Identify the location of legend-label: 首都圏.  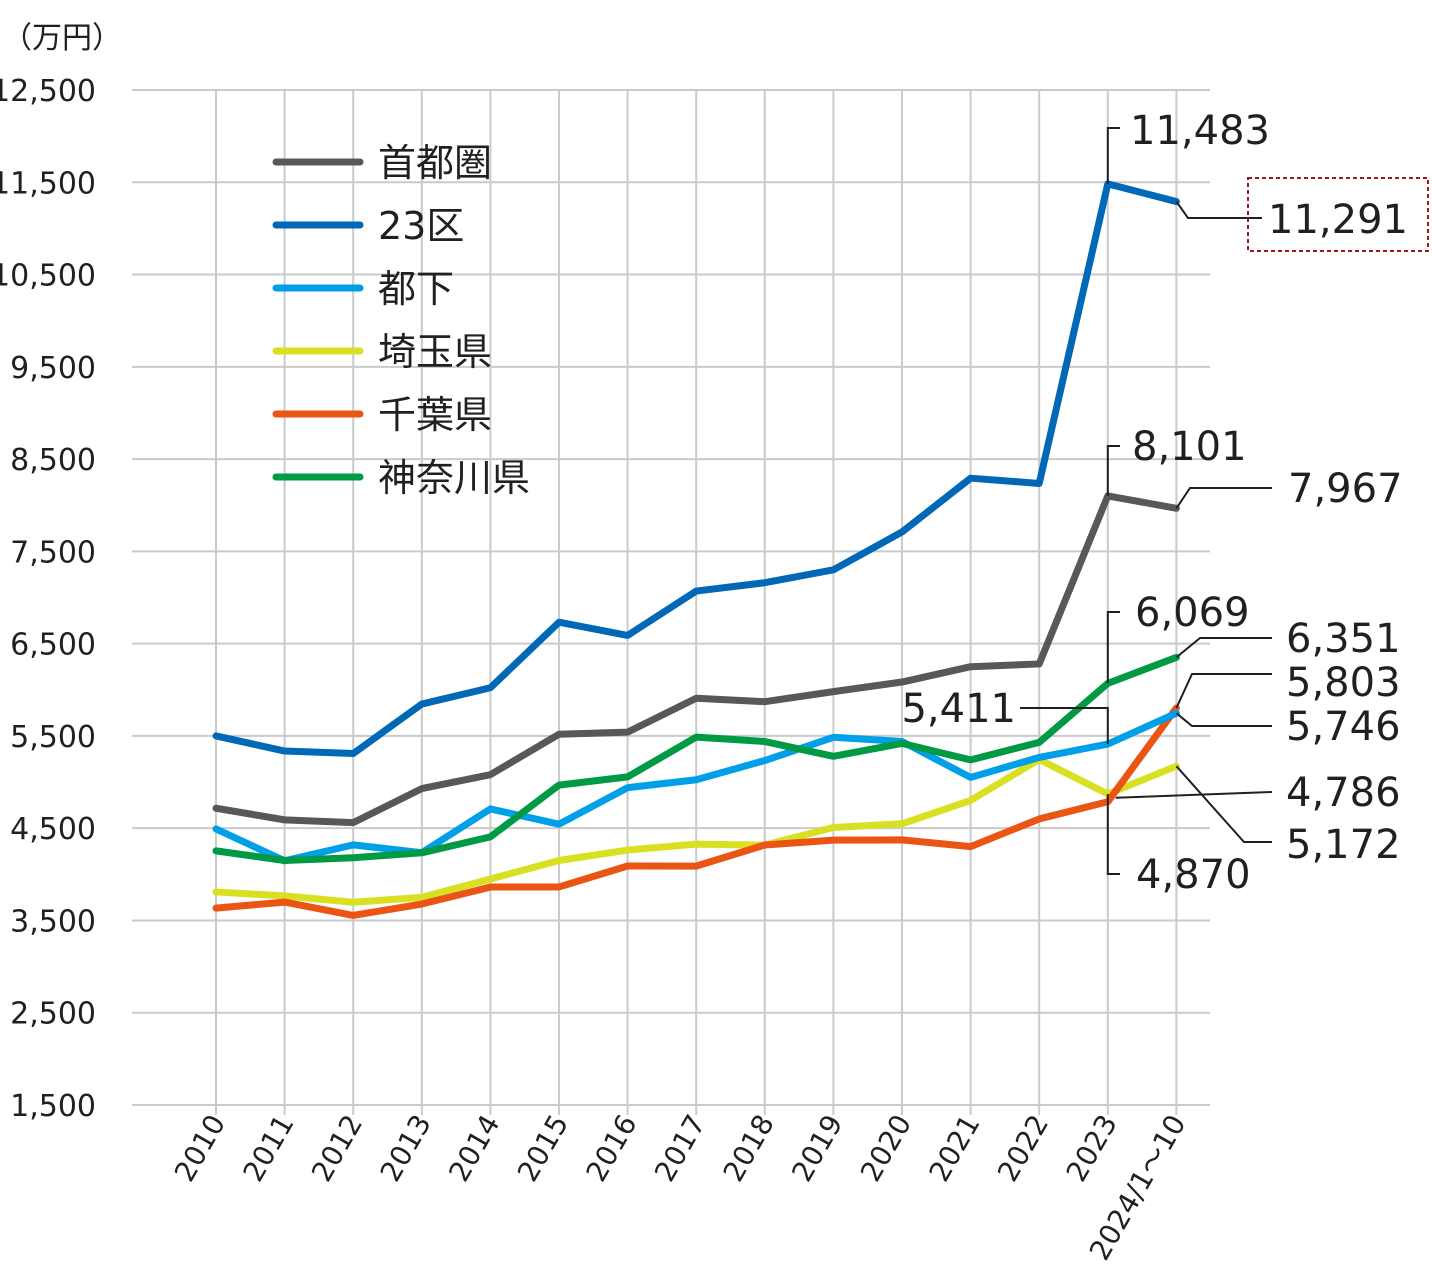
(435, 163).